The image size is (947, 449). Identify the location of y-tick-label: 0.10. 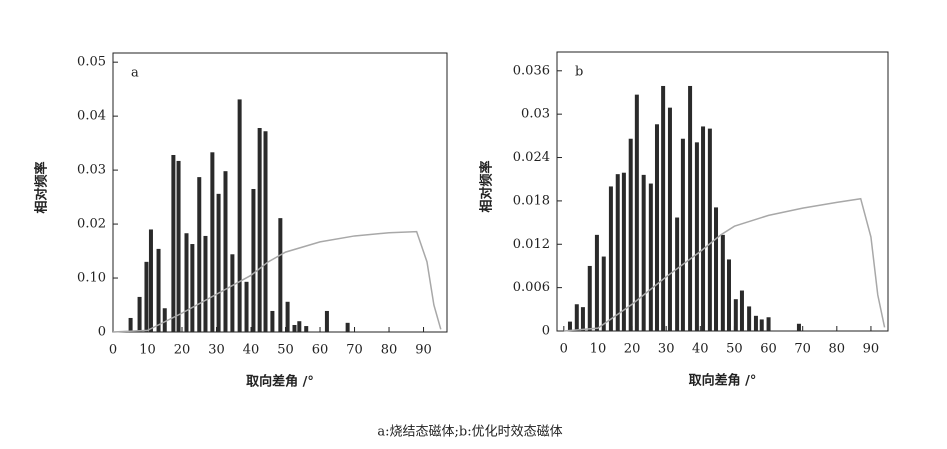
(91, 278).